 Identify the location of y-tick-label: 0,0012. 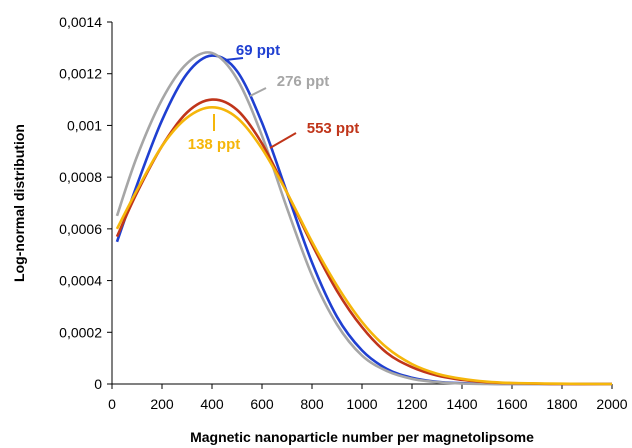
(80, 74).